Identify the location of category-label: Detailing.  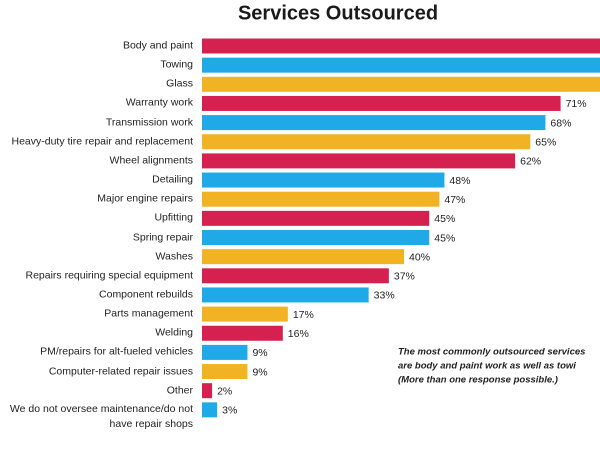
(172, 179).